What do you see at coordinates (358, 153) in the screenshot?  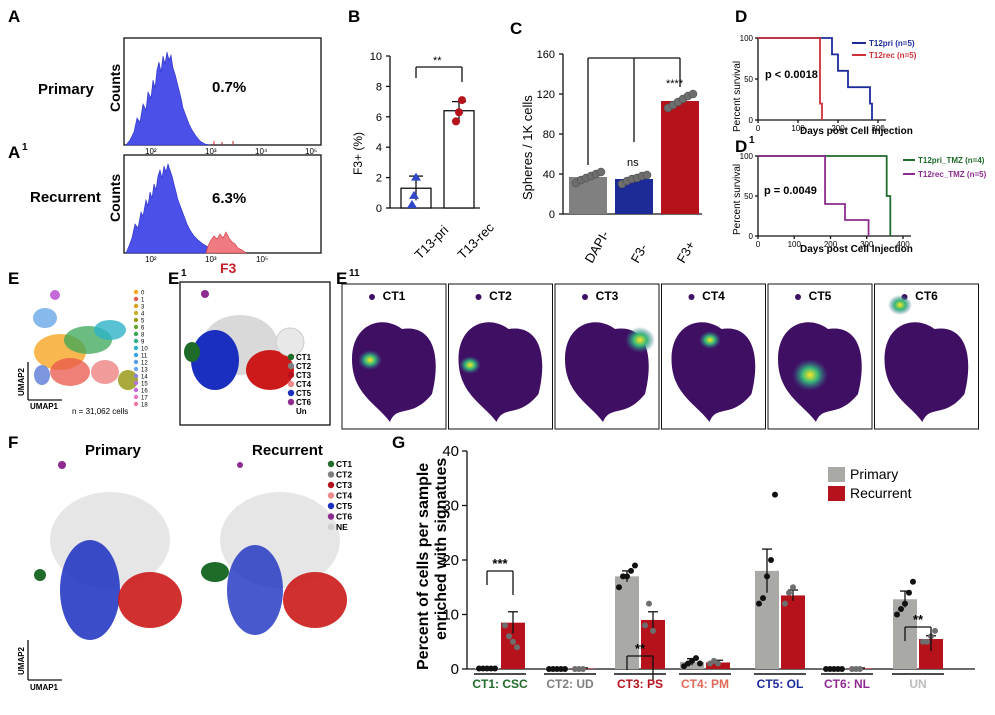 I see `y-axis-label: F3+ (%)` at bounding box center [358, 153].